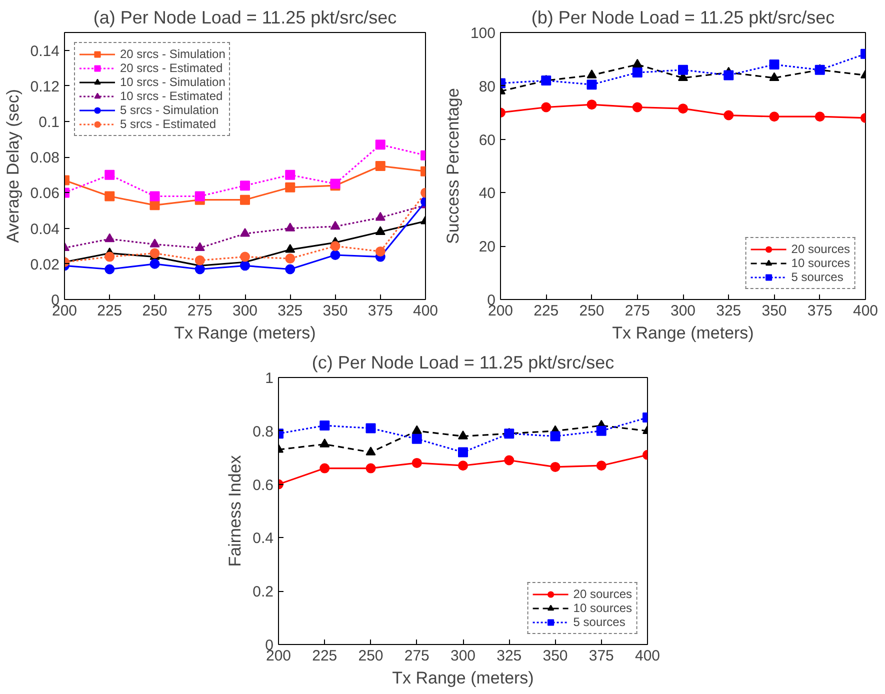 This screenshot has width=885, height=694. I want to click on y-tick-label: 40, so click(487, 193).